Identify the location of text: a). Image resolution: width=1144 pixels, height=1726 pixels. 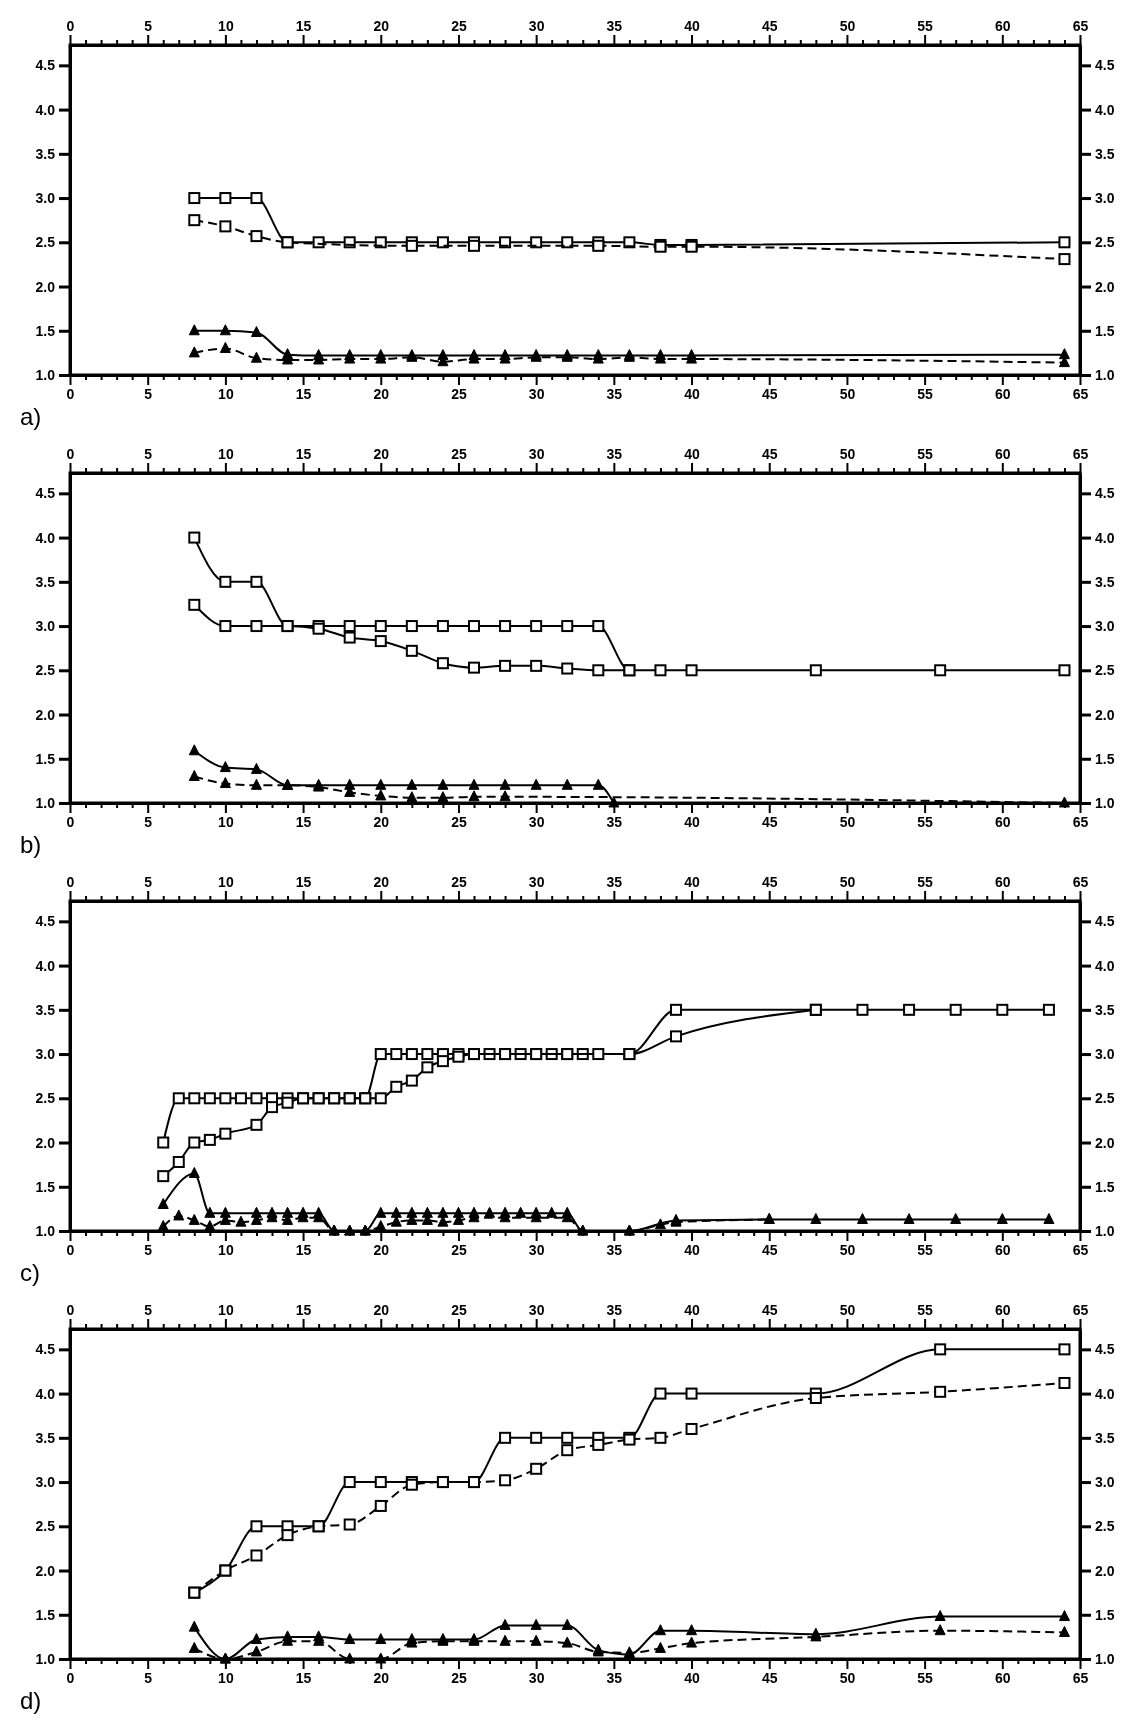
(31, 416).